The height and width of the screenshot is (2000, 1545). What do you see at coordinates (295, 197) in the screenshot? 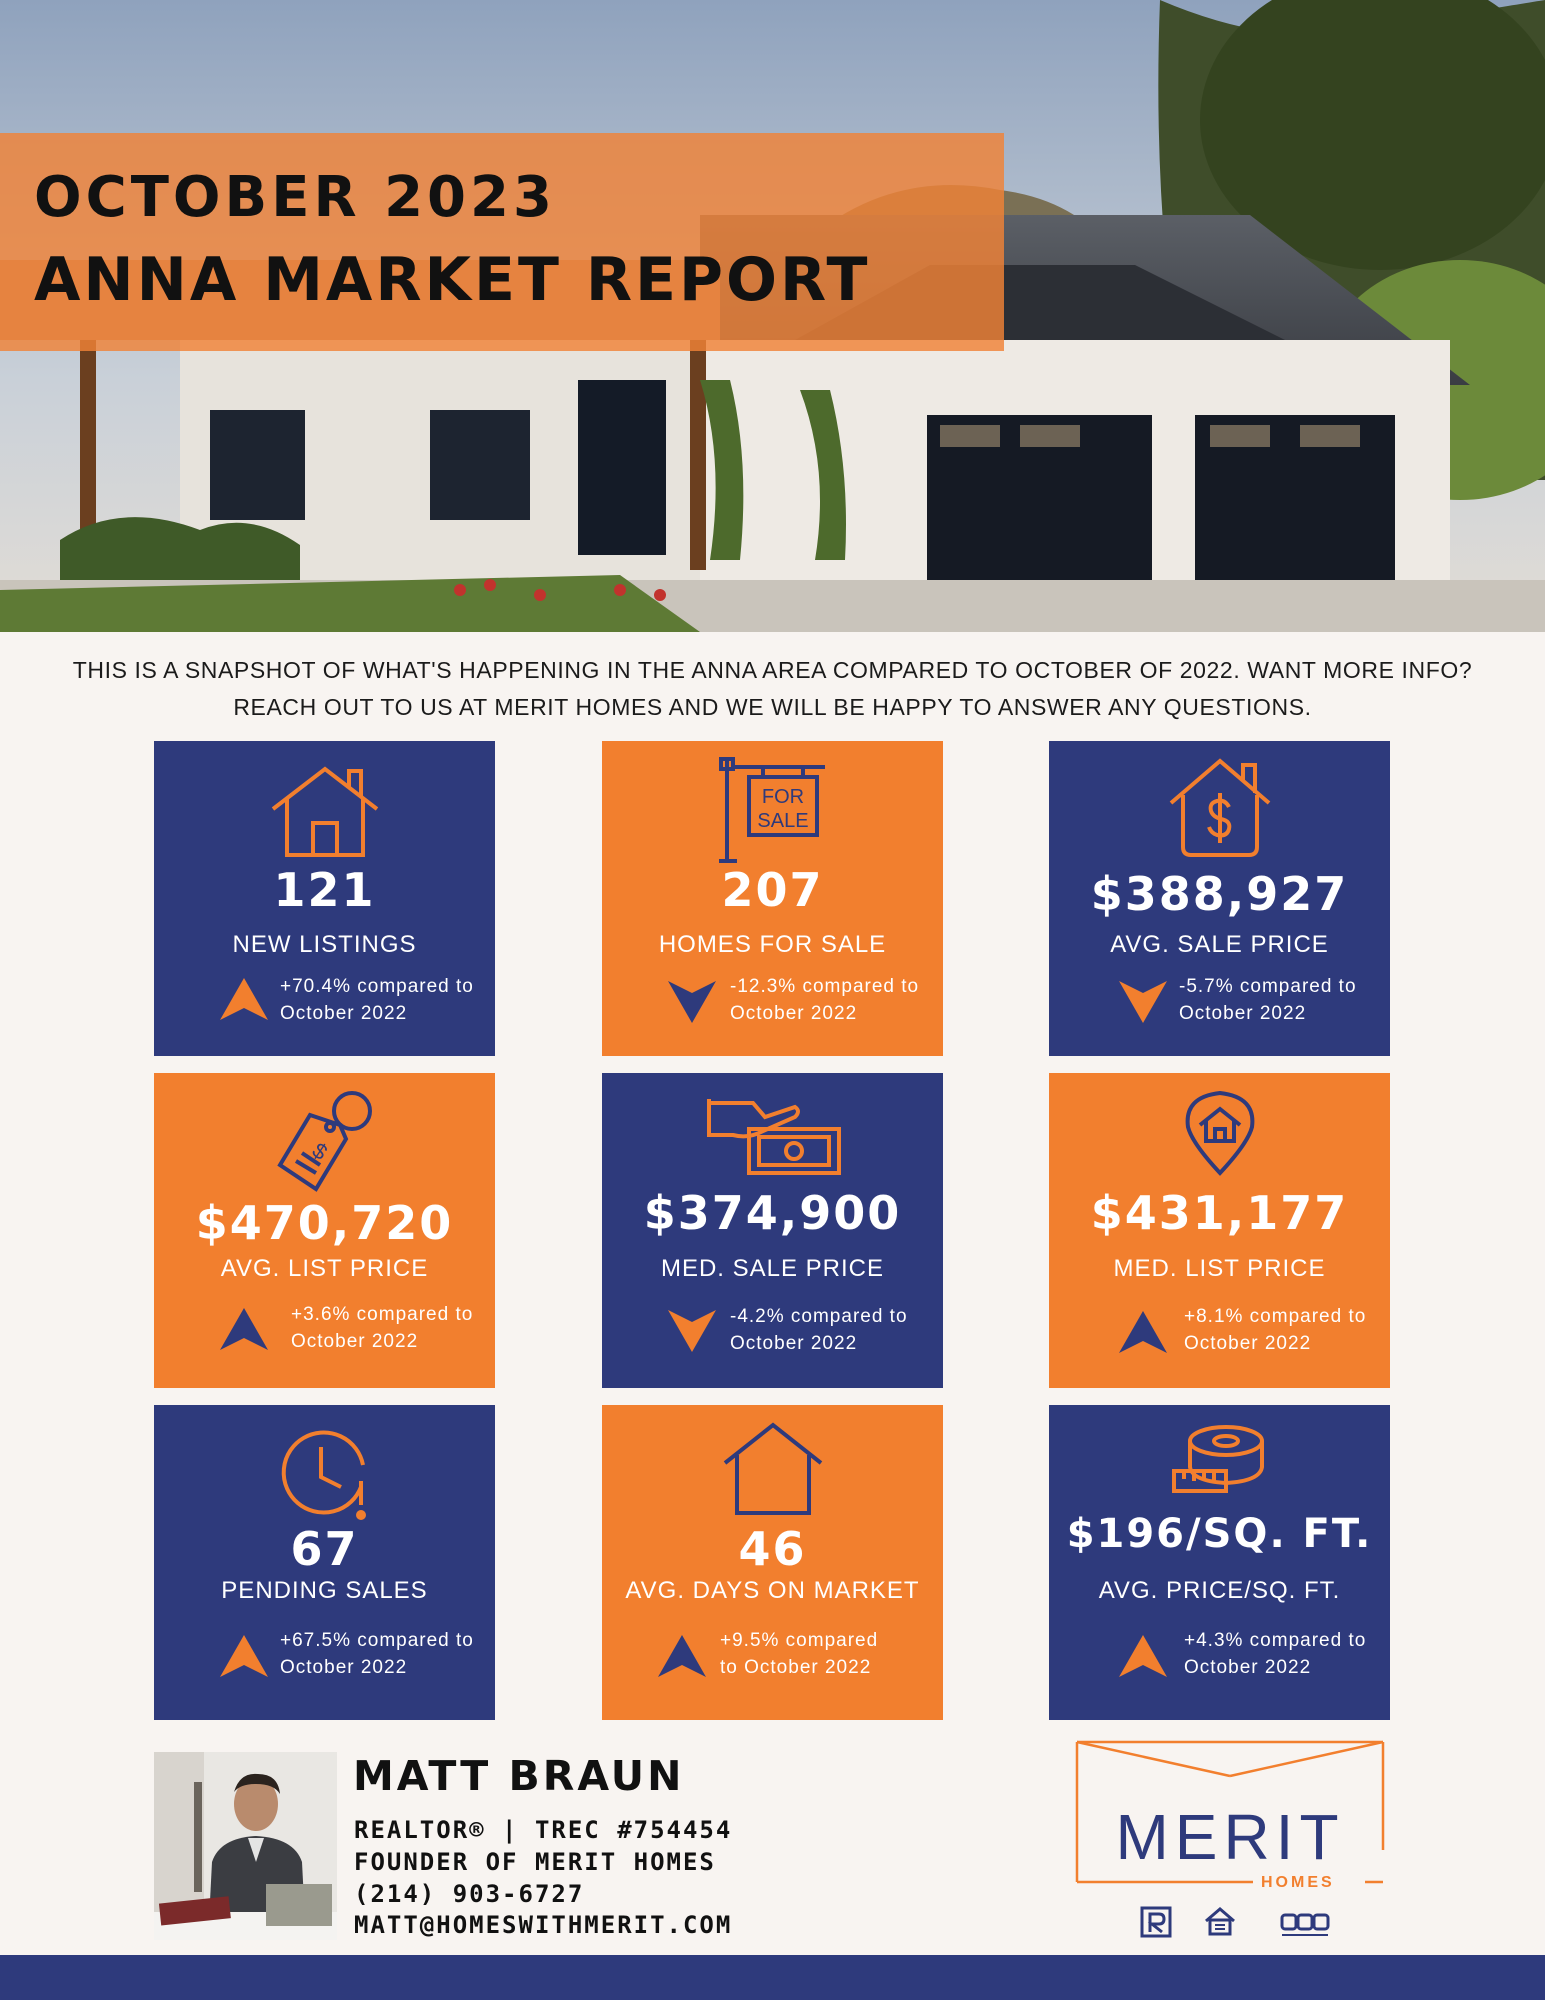
I see `report-month: OCTOBER 2023` at bounding box center [295, 197].